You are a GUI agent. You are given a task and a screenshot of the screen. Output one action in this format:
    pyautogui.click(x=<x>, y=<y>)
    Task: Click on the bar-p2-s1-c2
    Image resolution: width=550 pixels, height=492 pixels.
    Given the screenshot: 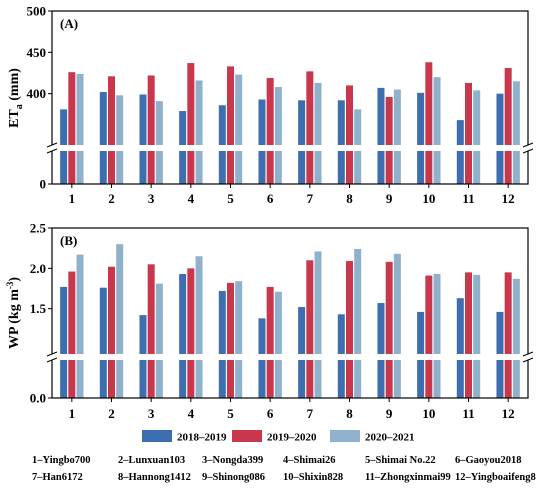 What is the action you would take?
    pyautogui.click(x=103, y=342)
    